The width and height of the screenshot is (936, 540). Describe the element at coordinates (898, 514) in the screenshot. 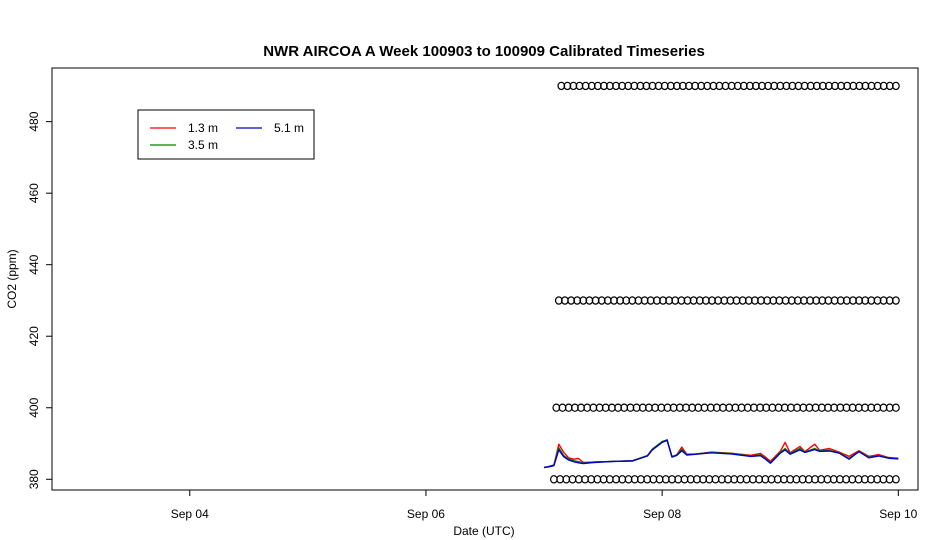

I see `x-tick-label: Sep 10` at that location.